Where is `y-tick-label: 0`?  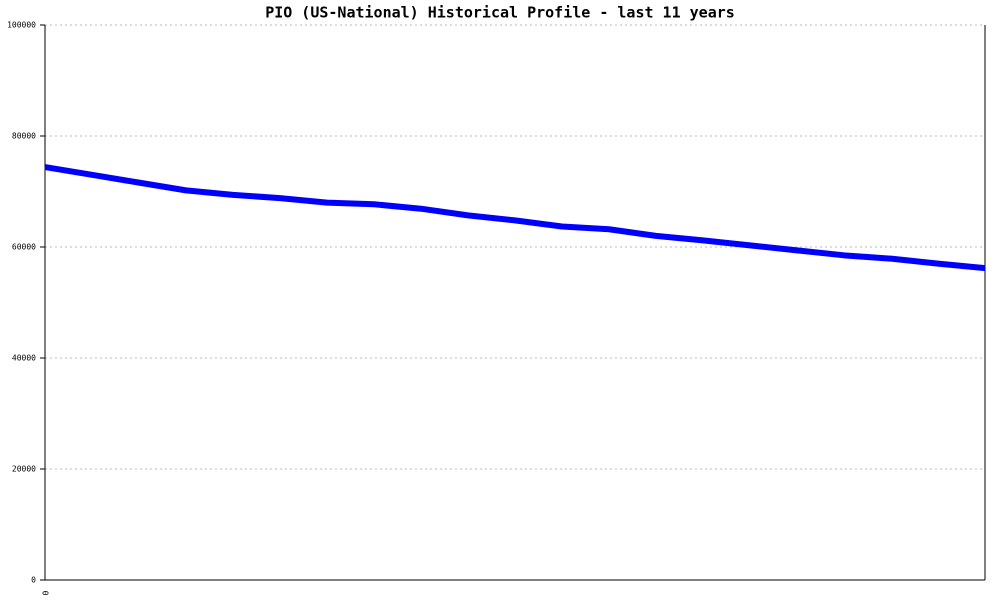
y-tick-label: 0 is located at coordinates (33, 580).